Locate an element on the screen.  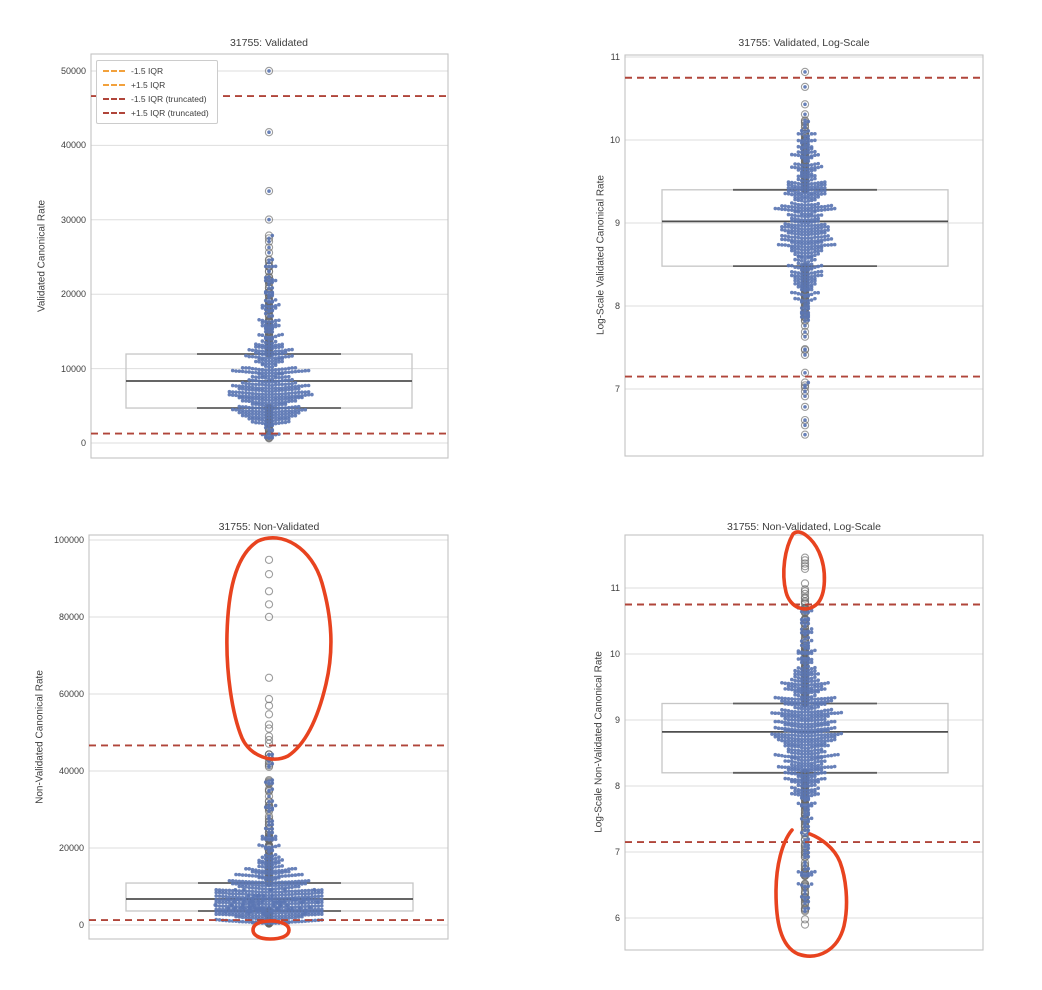
legend-item: -1.5 IQR (truncated) is located at coordinates (156, 99).